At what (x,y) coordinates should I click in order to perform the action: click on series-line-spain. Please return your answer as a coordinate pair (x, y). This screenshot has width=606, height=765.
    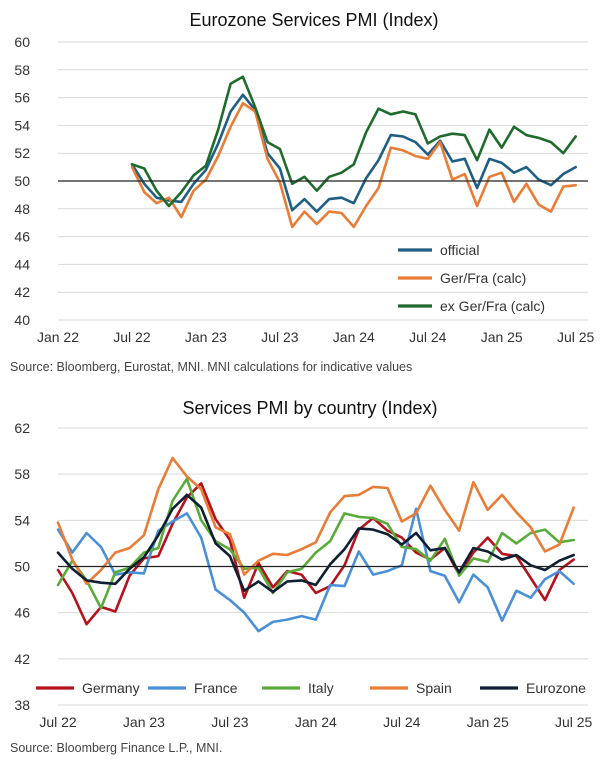
    Looking at the image, I should click on (315, 521).